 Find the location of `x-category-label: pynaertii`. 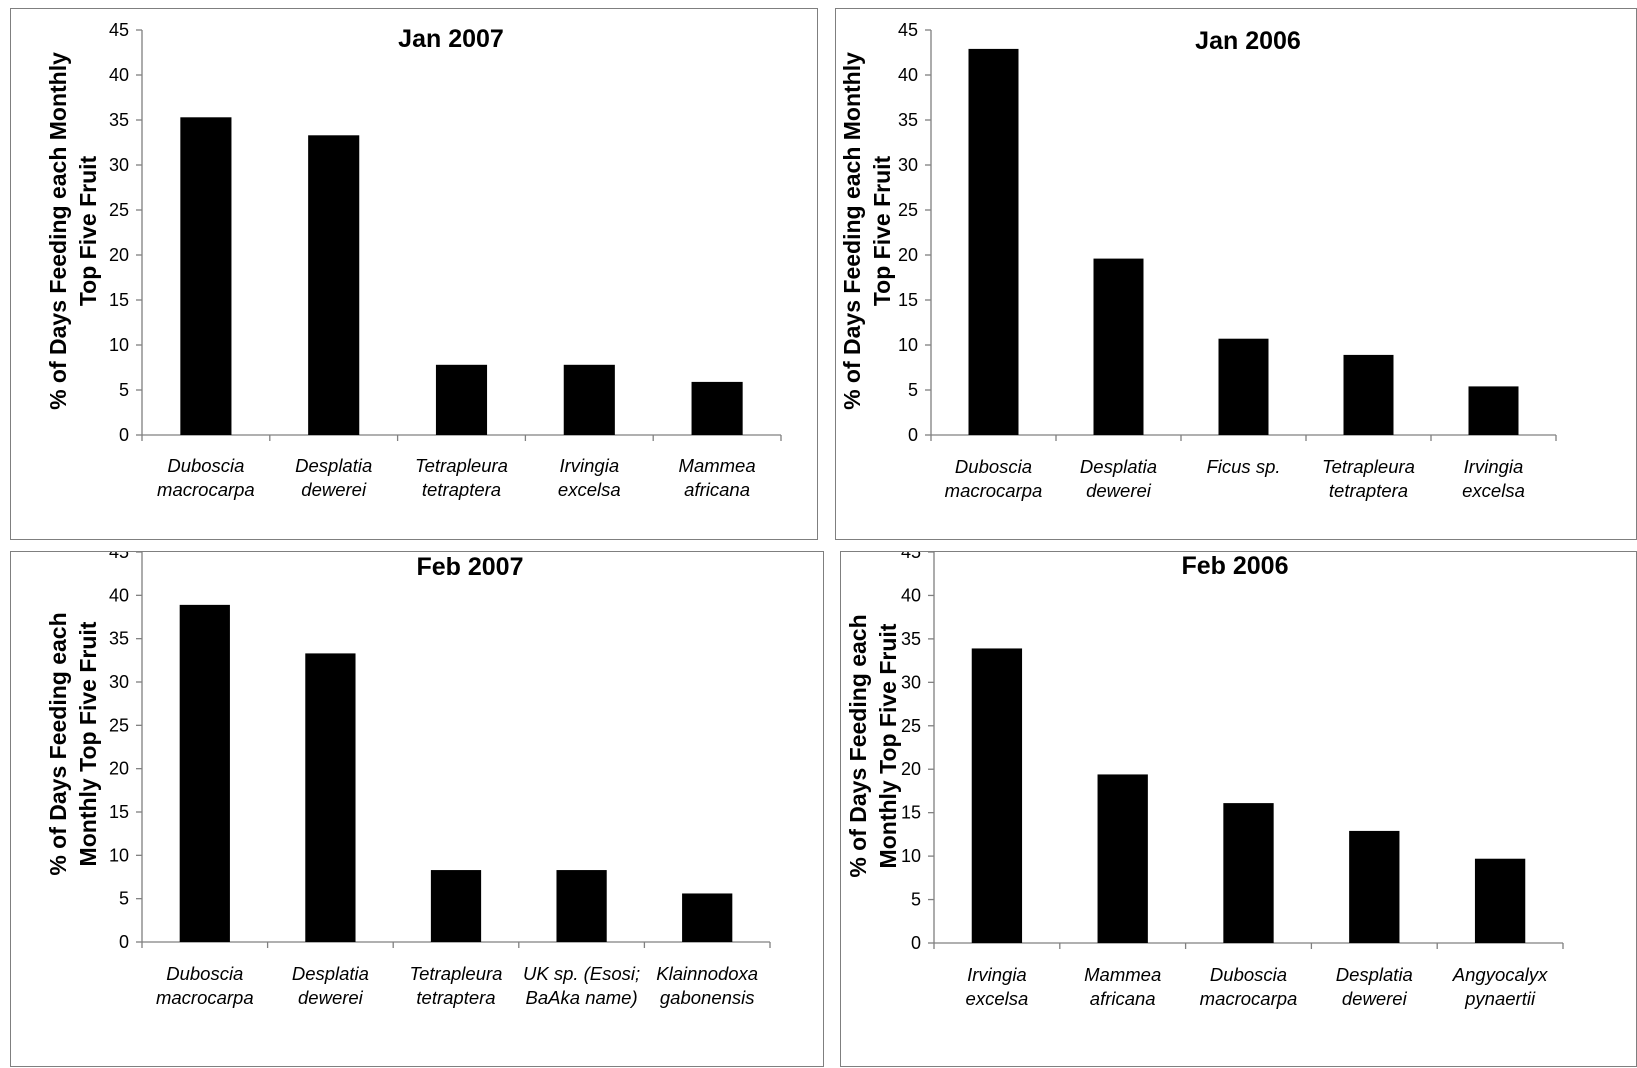

x-category-label: pynaertii is located at coordinates (1500, 998).